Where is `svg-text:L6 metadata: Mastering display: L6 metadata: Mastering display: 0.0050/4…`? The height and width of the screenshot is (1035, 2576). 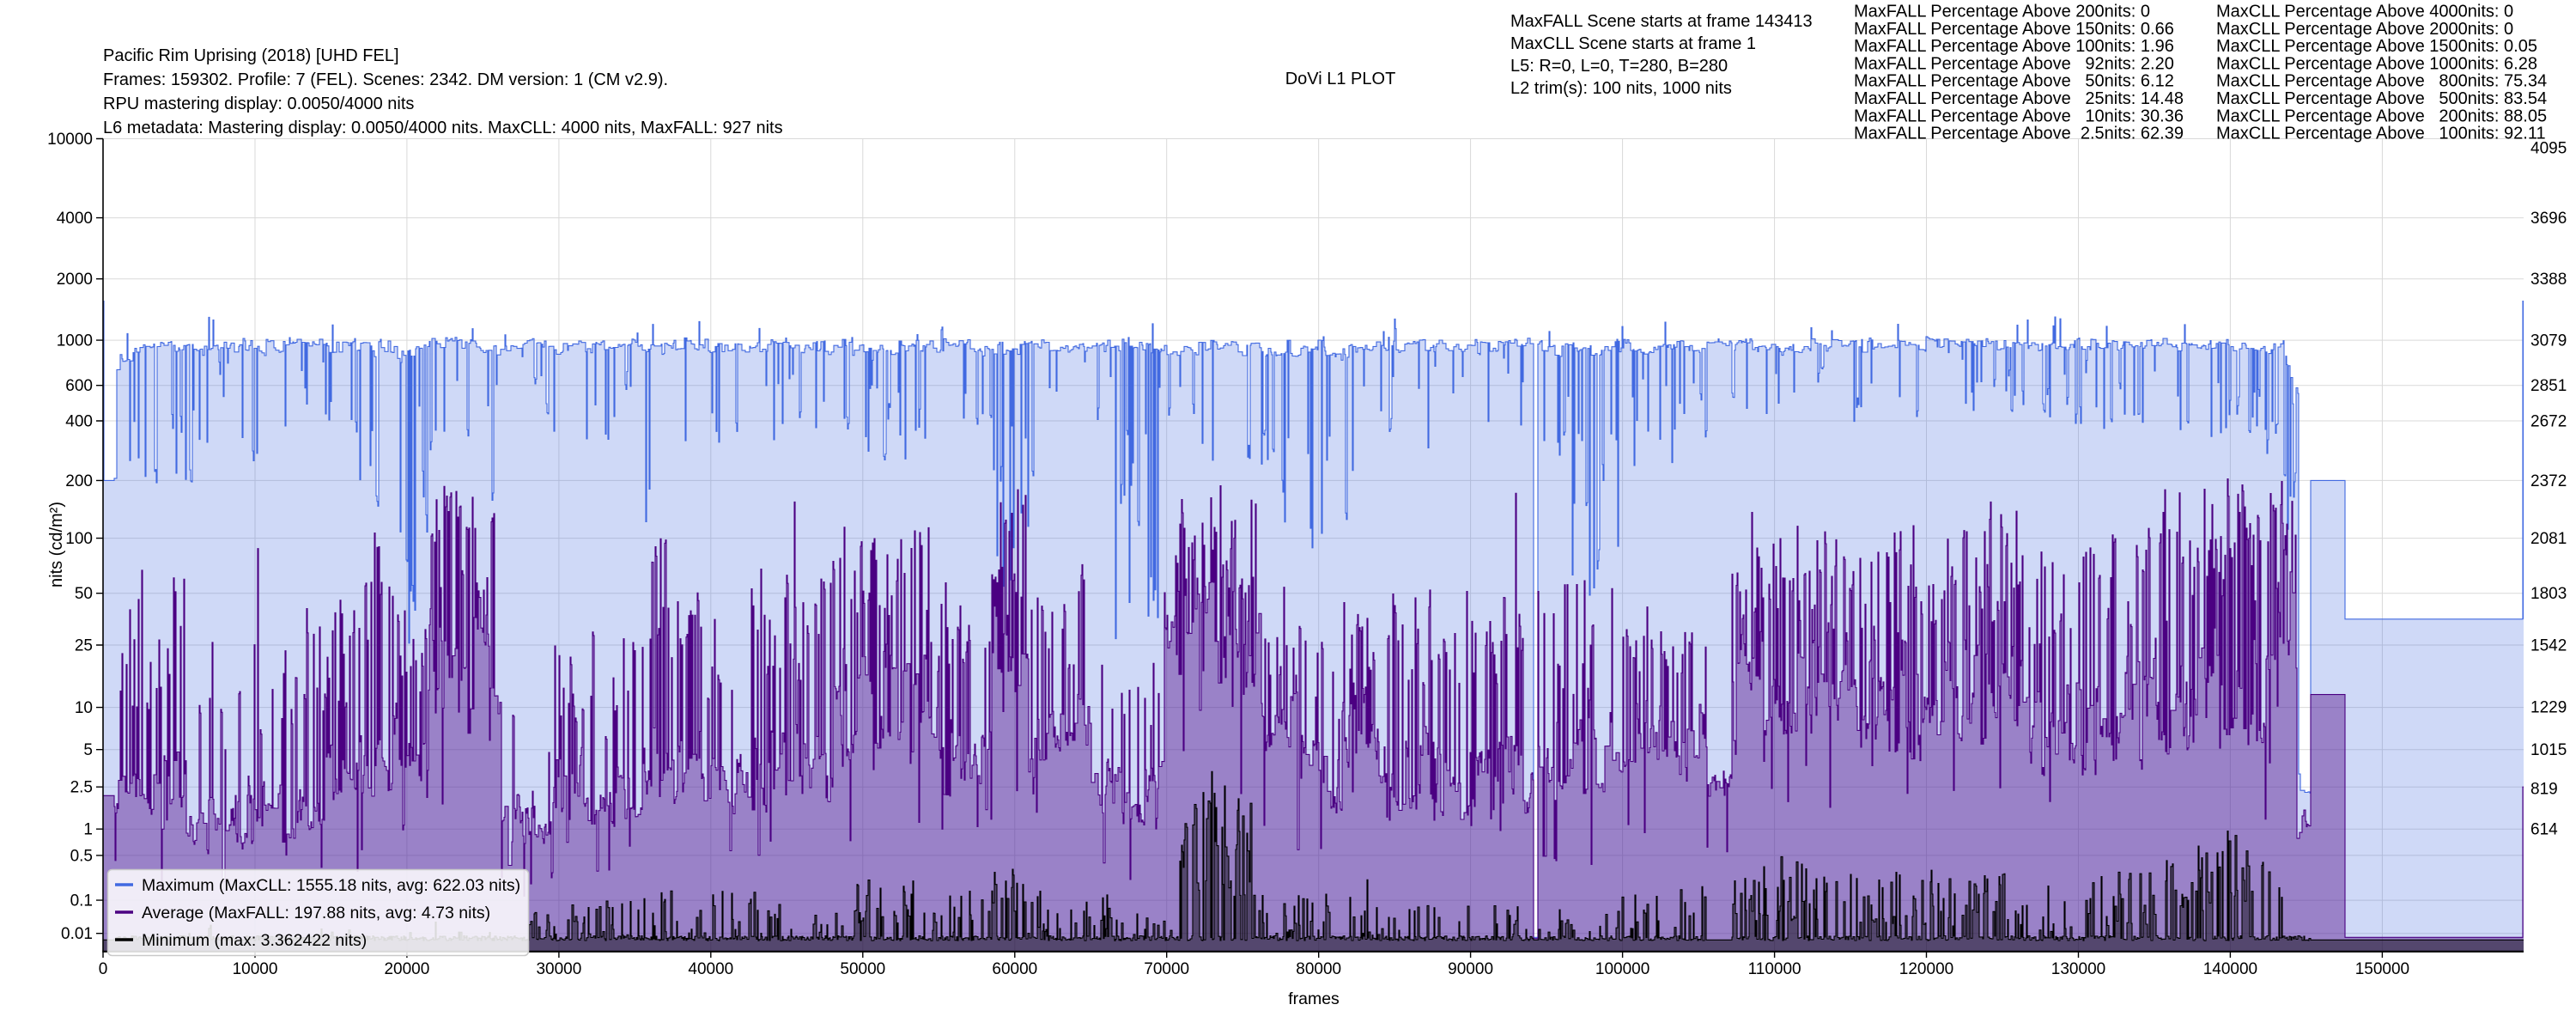
svg-text:L6 metadata: Mastering display: L6 metadata: Mastering display: 0.0050/4… is located at coordinates (443, 128).